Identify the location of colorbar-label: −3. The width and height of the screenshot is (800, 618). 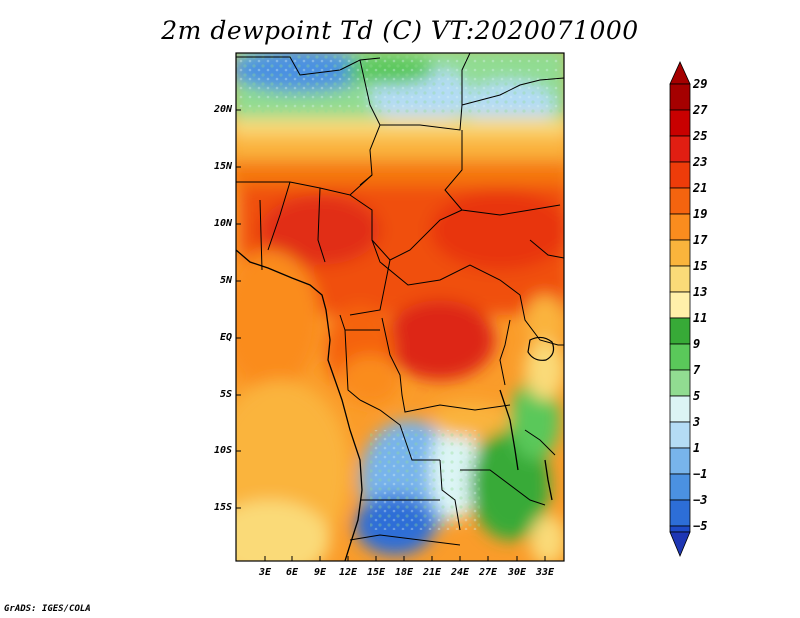
(700, 500).